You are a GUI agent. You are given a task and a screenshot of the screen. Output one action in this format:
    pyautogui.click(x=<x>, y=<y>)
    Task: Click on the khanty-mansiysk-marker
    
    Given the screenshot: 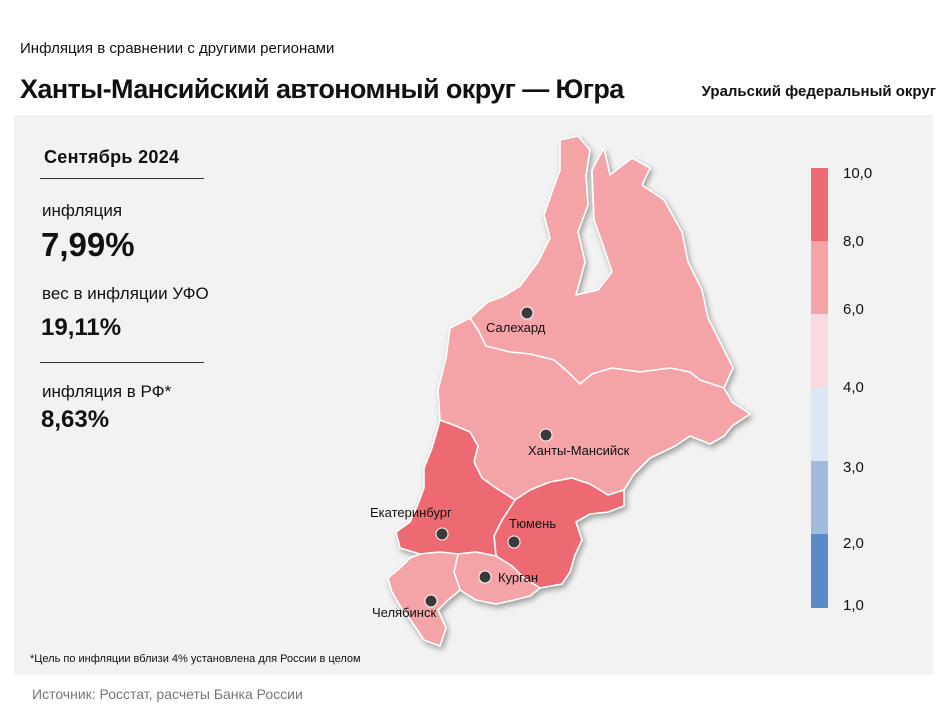 What is the action you would take?
    pyautogui.click(x=546, y=435)
    